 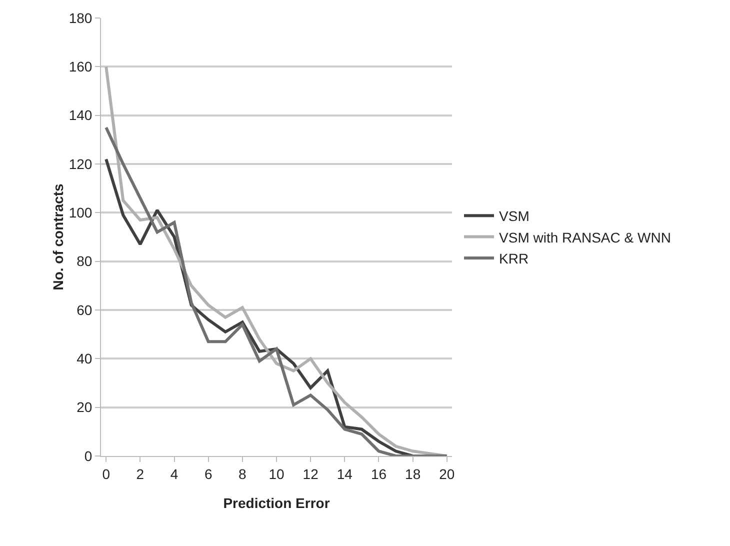 I want to click on y-tick-label: 160, so click(x=80, y=66).